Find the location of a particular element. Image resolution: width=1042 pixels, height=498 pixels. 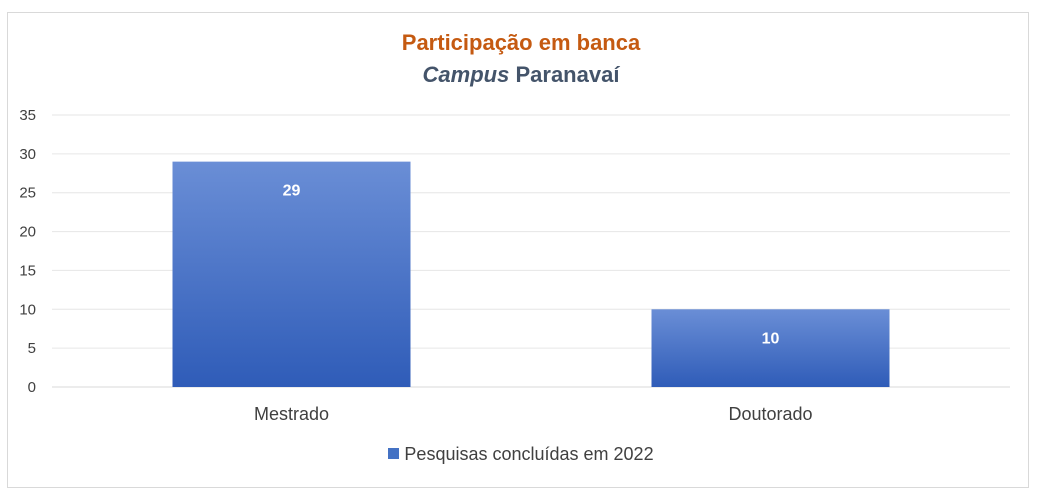

y-tick-label: 15 is located at coordinates (27, 270).